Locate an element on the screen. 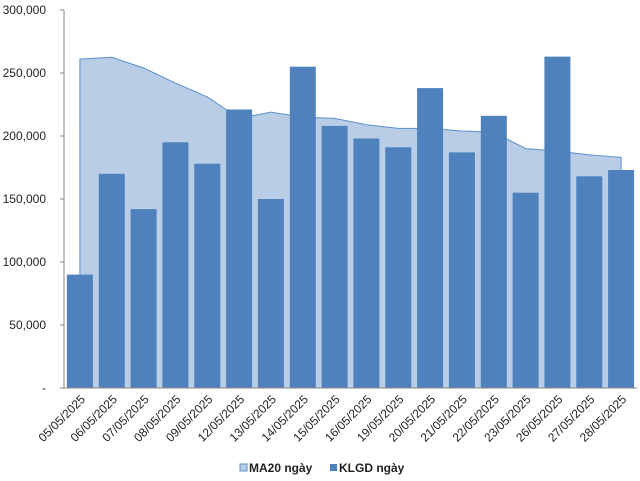  y-tick-label: 200,000 is located at coordinates (25, 136).